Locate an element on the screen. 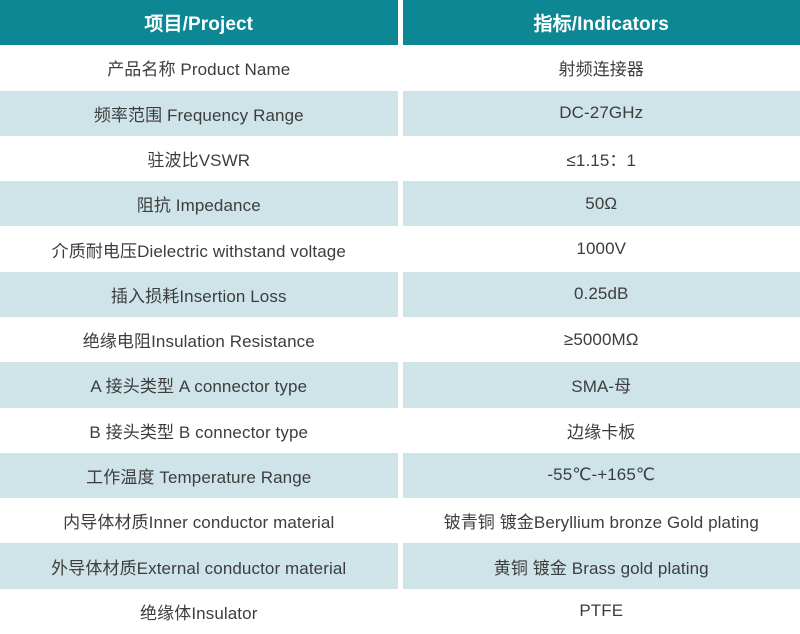 This screenshot has height=634, width=800. indicator-cell: 50Ω is located at coordinates (601, 204).